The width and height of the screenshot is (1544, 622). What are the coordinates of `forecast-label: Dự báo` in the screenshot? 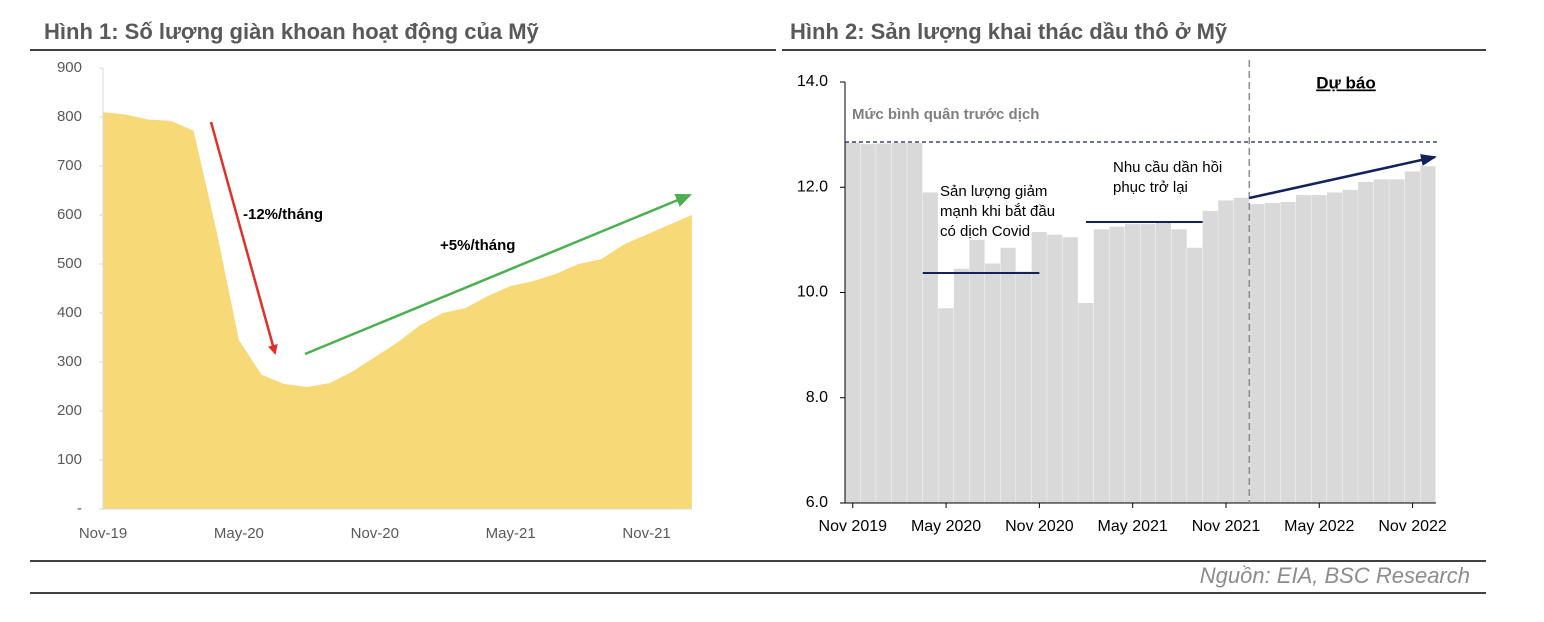 It's located at (1346, 82).